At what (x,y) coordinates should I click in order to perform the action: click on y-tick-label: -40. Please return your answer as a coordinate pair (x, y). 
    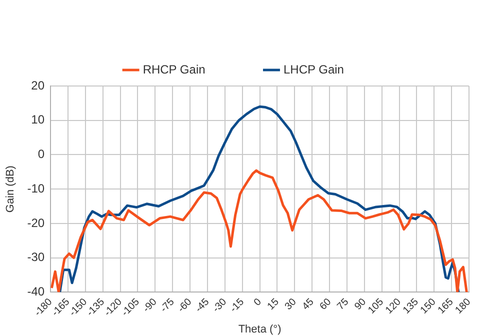
    Looking at the image, I should click on (36, 291).